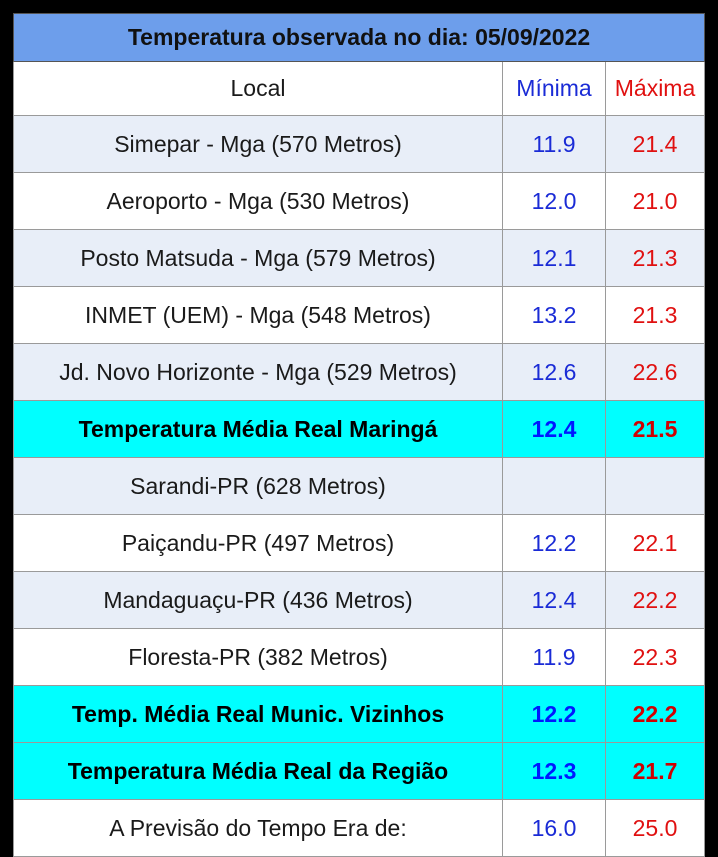 This screenshot has width=718, height=857. Describe the element at coordinates (655, 144) in the screenshot. I see `row-max: 21.4` at that location.